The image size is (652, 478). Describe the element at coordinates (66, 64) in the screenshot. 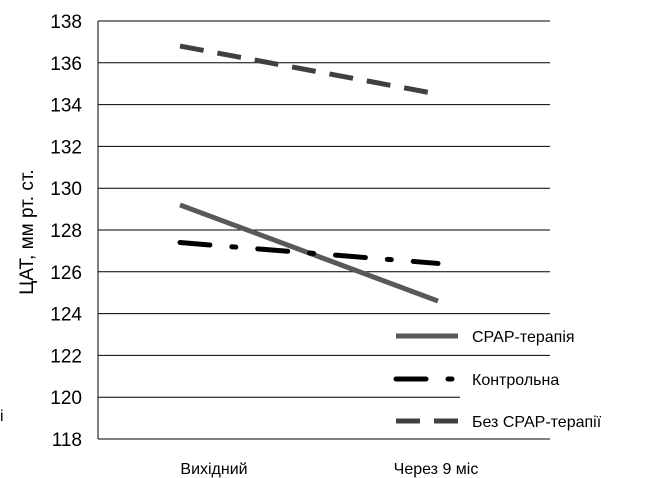

I see `y-tick-label: 136` at that location.